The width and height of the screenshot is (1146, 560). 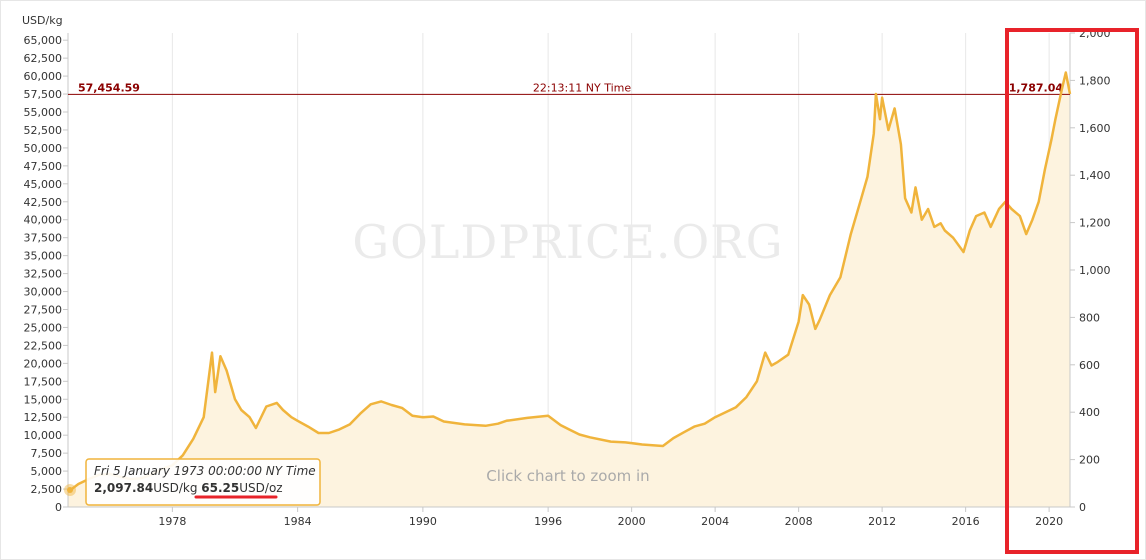 What do you see at coordinates (1095, 128) in the screenshot?
I see `y-right-tick-label: 1,600` at bounding box center [1095, 128].